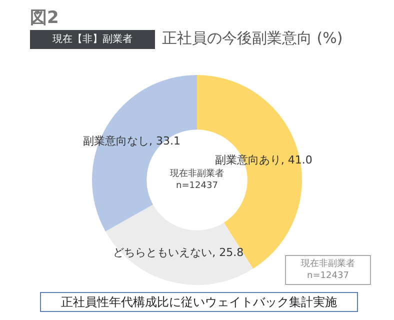  What do you see at coordinates (116, 141) in the screenshot?
I see `slice-label: 副業意向なし` at bounding box center [116, 141].